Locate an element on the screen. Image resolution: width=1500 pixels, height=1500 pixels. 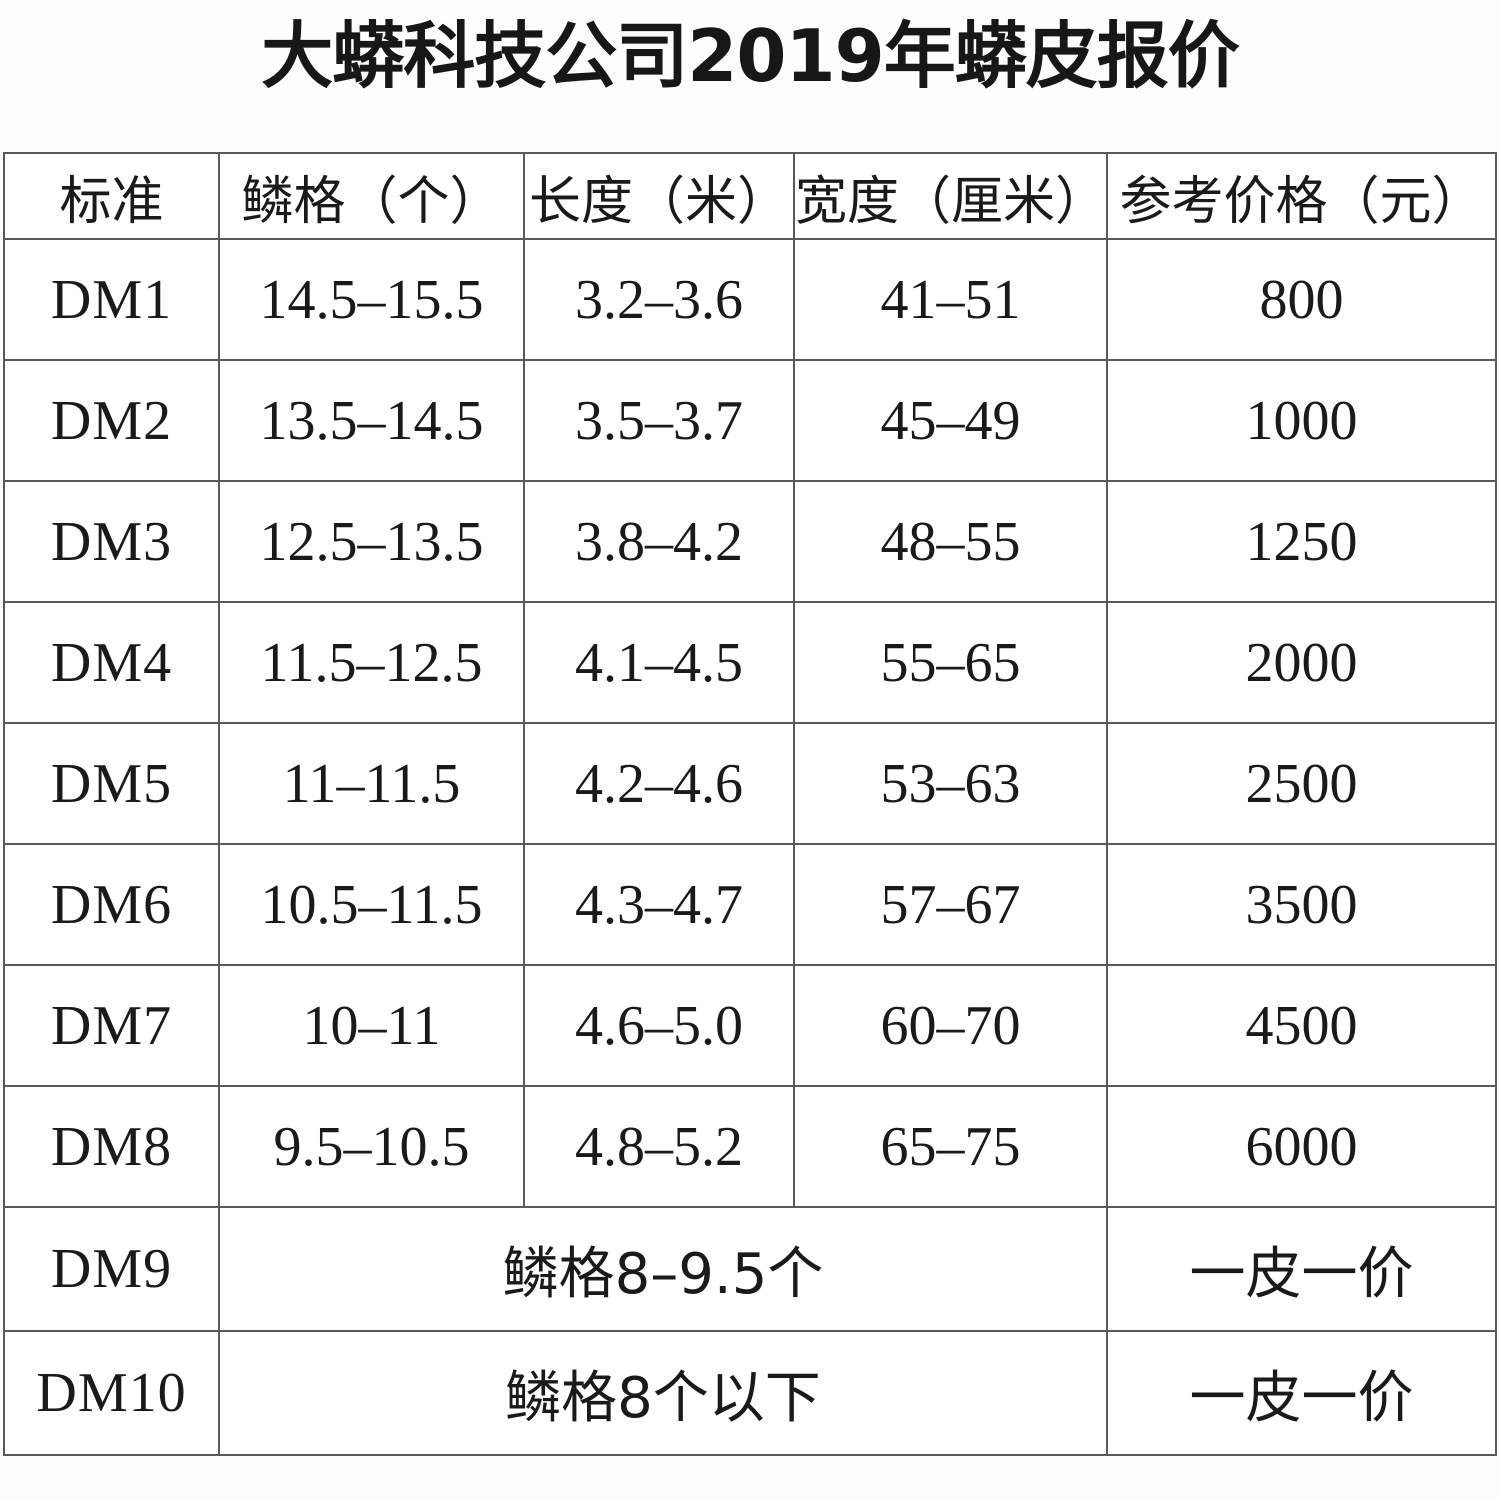
cell-width: 55–65 is located at coordinates (950, 662).